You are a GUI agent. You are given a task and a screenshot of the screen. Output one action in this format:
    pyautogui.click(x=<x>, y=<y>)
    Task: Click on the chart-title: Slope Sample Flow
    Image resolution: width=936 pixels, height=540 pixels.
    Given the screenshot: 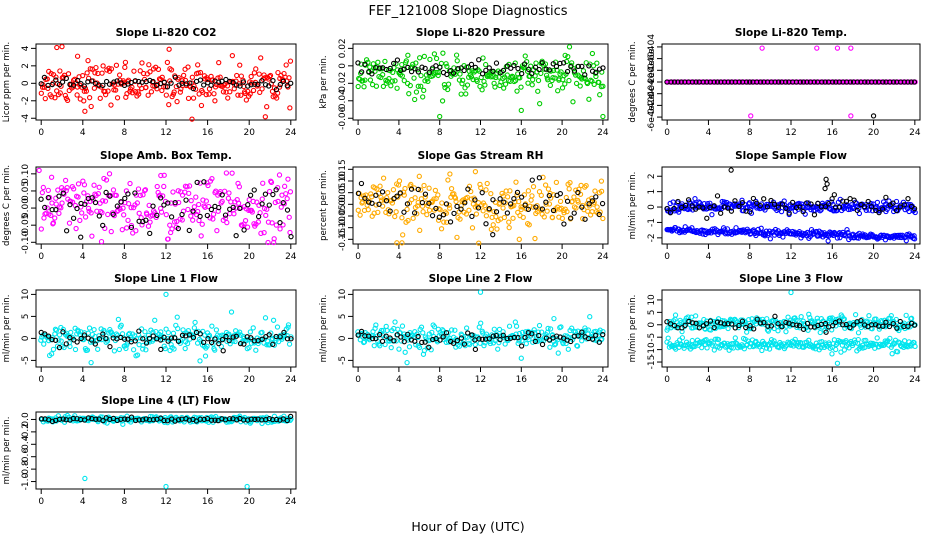 What is the action you would take?
    pyautogui.click(x=791, y=156)
    